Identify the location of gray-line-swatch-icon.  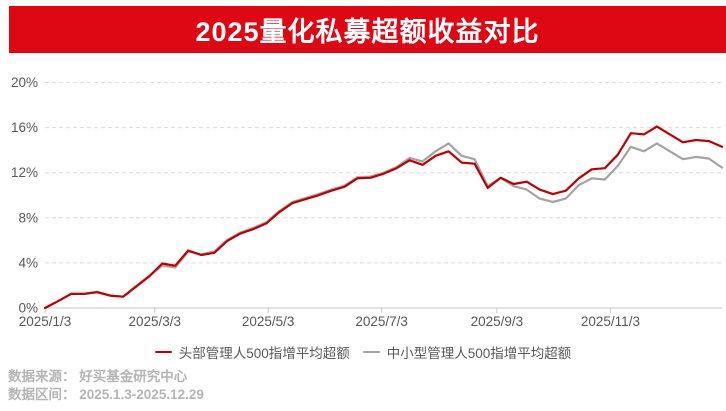
(371, 352).